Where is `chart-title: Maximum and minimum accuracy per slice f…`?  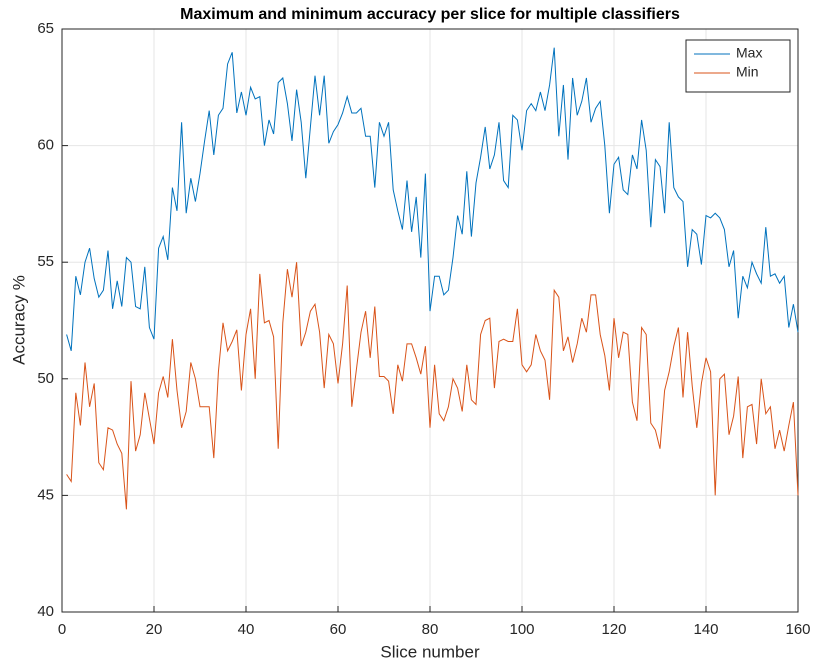
chart-title: Maximum and minimum accuracy per slice f… is located at coordinates (430, 14).